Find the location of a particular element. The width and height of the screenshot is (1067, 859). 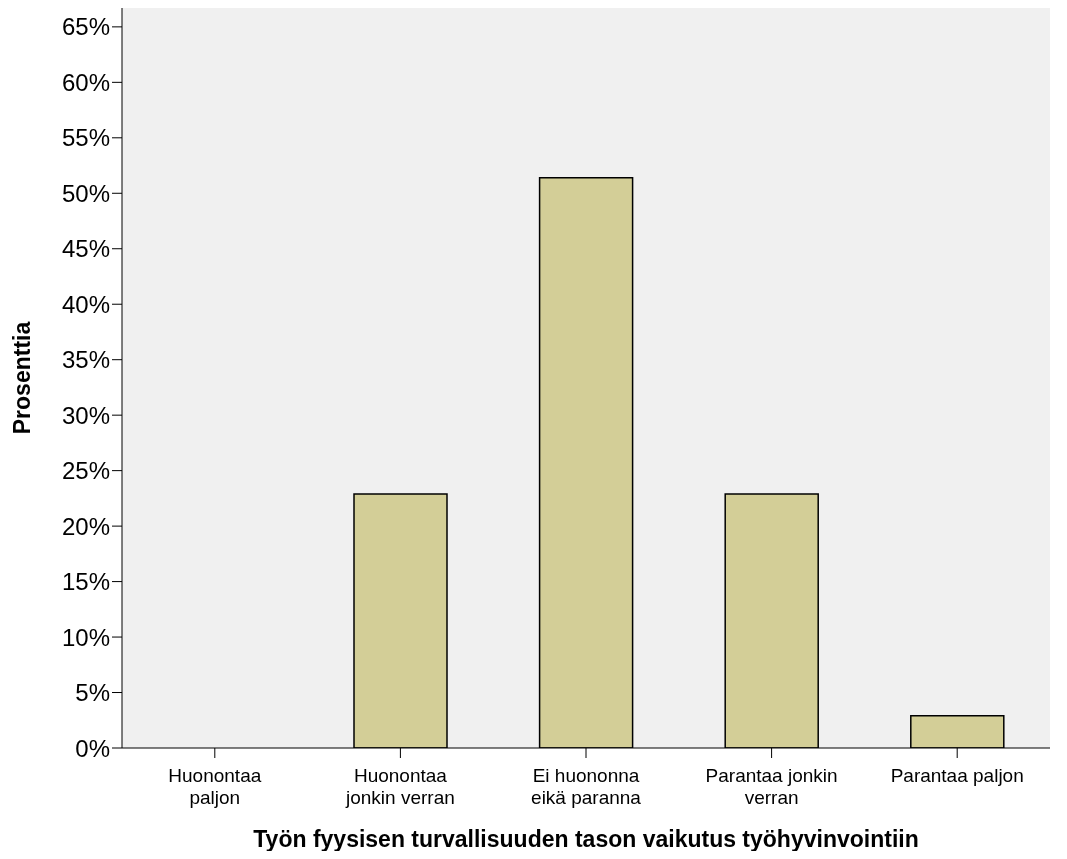

y-tick-label: 25% is located at coordinates (85, 471).